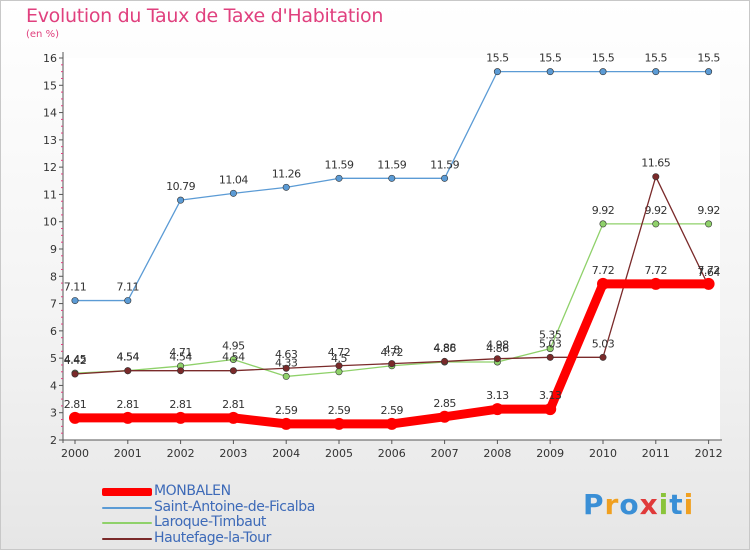  Describe the element at coordinates (603, 343) in the screenshot. I see `data-label: 5.03` at that location.